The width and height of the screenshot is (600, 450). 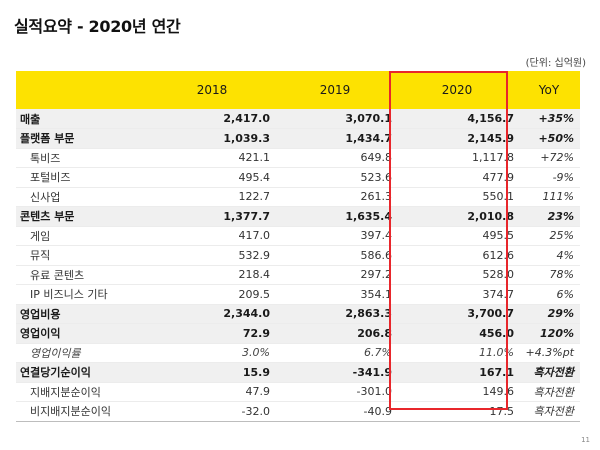 I want to click on row-label: 플랫폼 부문, so click(x=47, y=139).